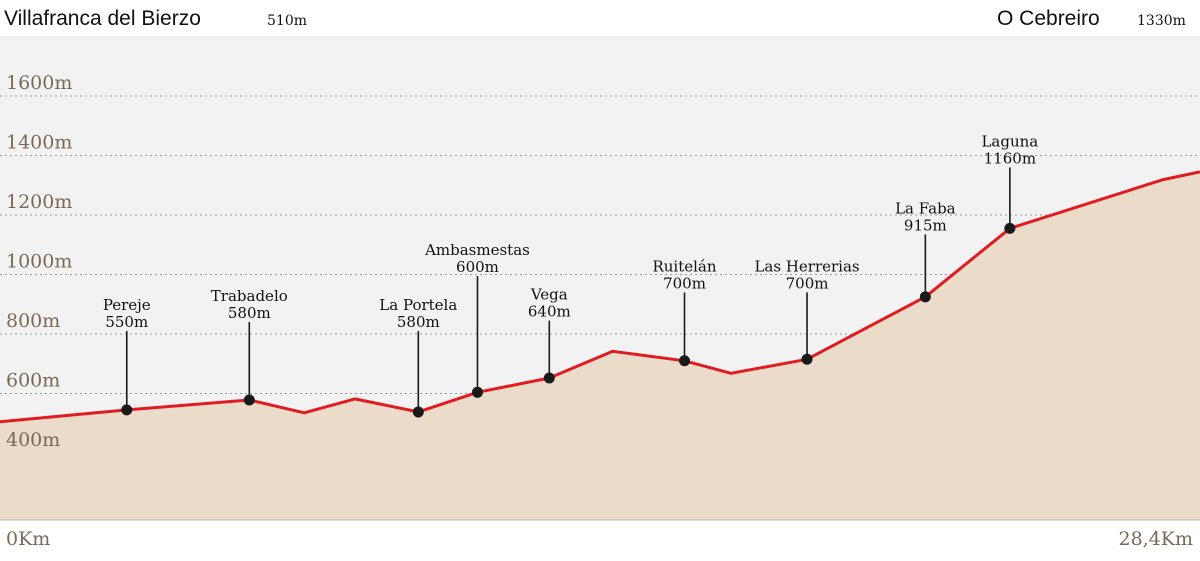 This screenshot has width=1200, height=561. I want to click on y-tick-label: 600m, so click(33, 381).